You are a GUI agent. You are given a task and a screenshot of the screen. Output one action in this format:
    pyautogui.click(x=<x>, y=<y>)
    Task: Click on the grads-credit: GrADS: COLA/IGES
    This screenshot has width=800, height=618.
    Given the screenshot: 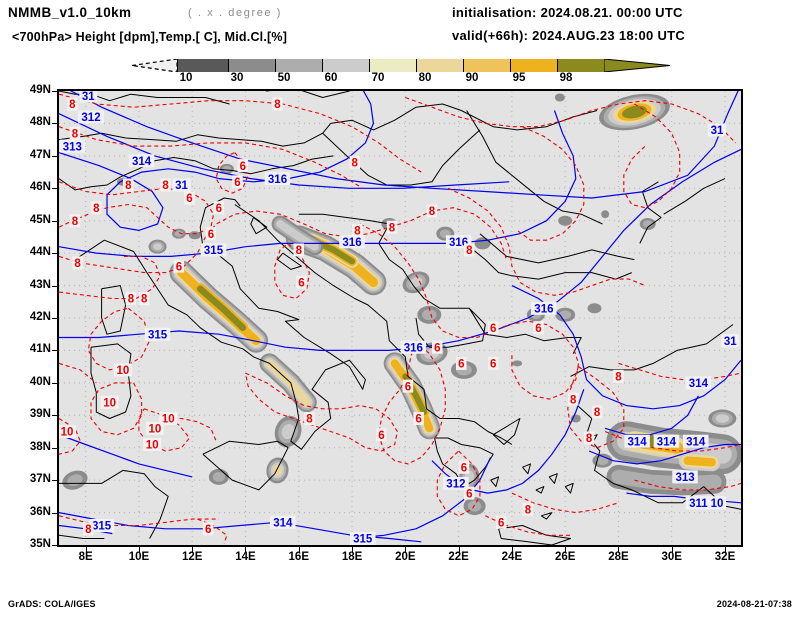 What is the action you would take?
    pyautogui.click(x=52, y=604)
    